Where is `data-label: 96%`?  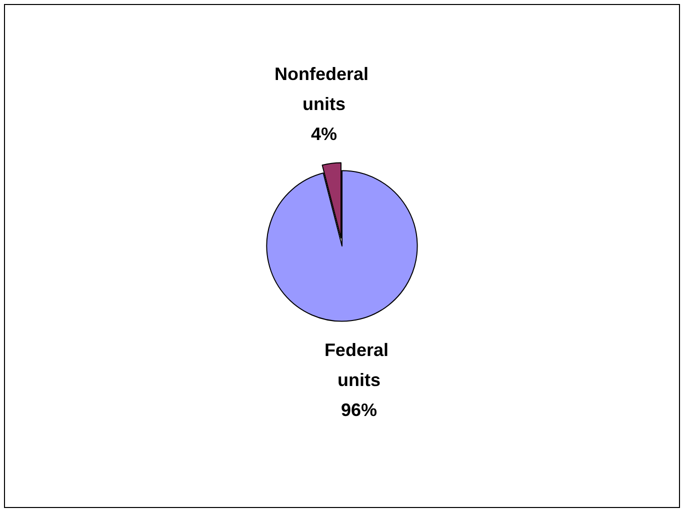
data-label: 96% is located at coordinates (358, 410).